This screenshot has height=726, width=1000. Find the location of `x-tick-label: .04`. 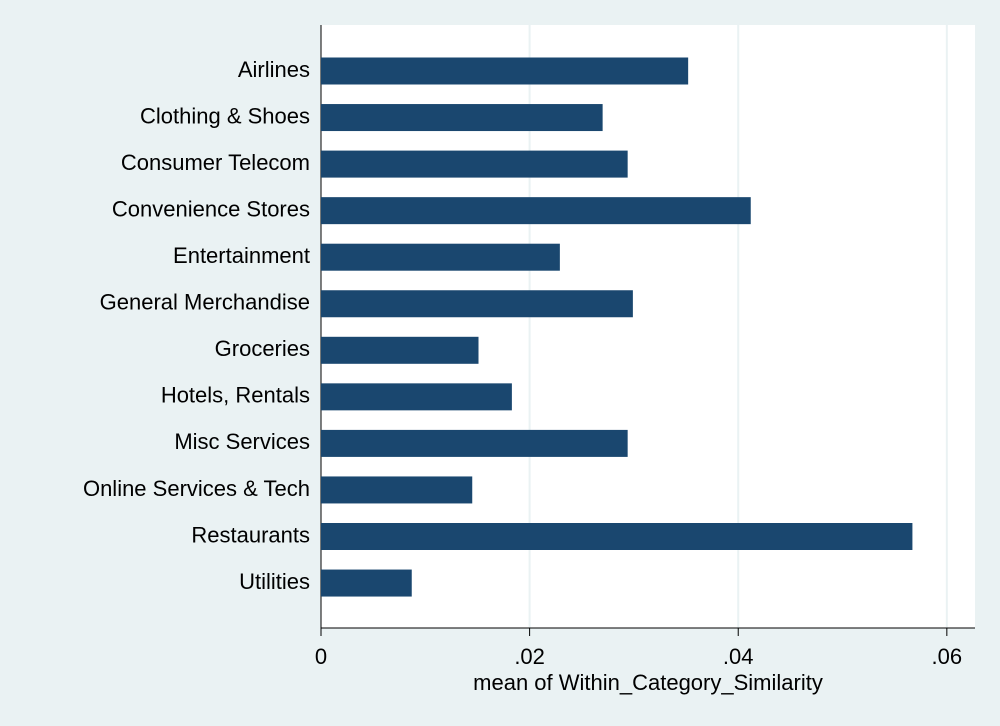

x-tick-label: .04 is located at coordinates (738, 656).